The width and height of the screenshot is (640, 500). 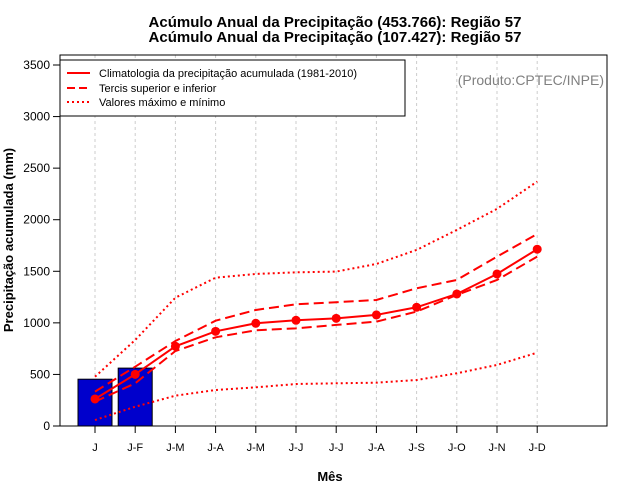 I want to click on y-tick-label: 3000, so click(x=36, y=117).